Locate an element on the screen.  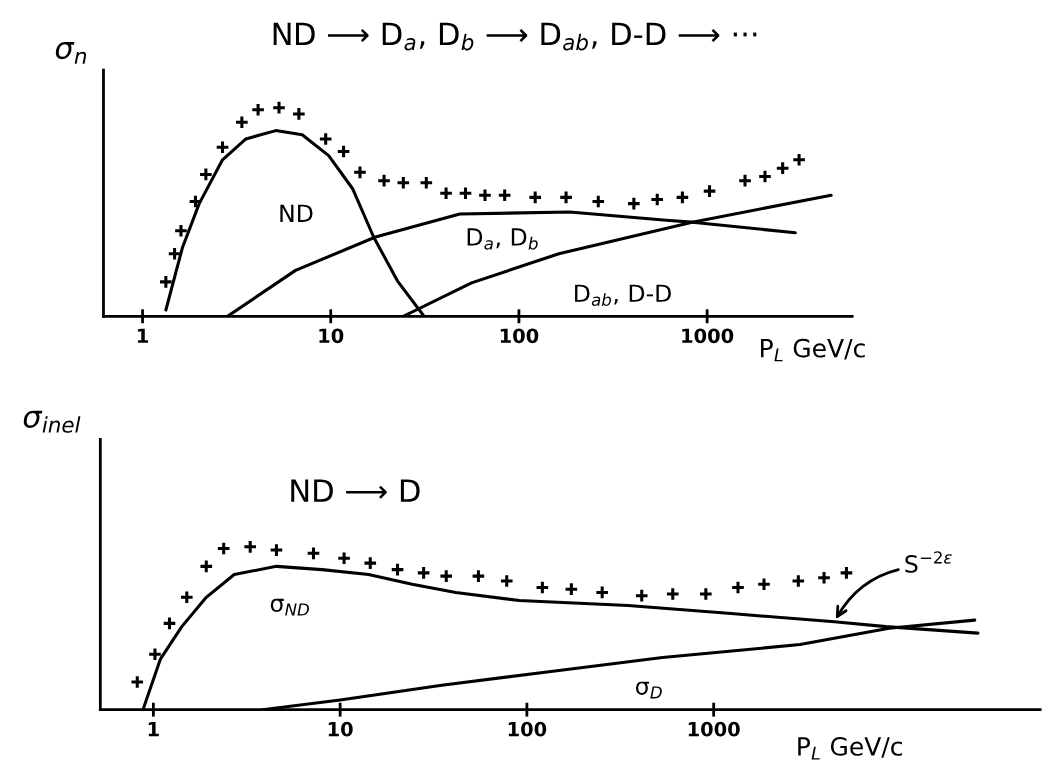
series-label: ND is located at coordinates (296, 213).